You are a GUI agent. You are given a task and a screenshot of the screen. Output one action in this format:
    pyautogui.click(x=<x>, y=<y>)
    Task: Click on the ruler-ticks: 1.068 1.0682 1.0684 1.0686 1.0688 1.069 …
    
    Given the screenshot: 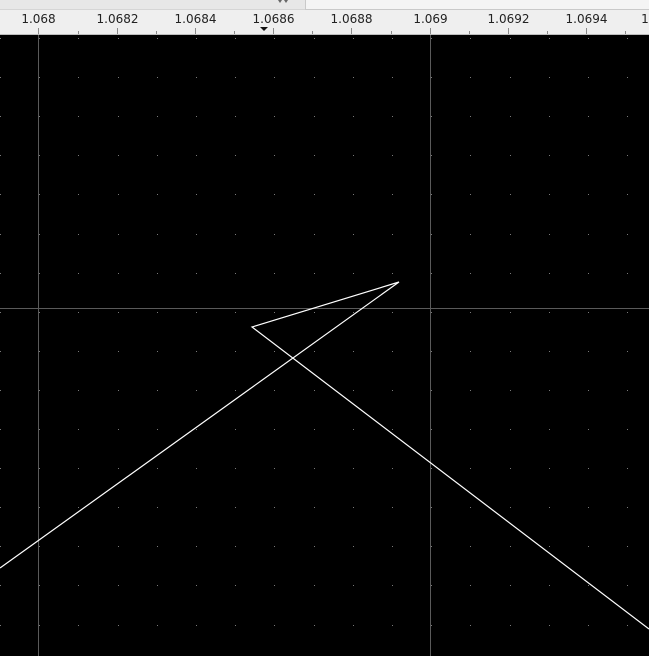 What is the action you would take?
    pyautogui.click(x=335, y=17)
    